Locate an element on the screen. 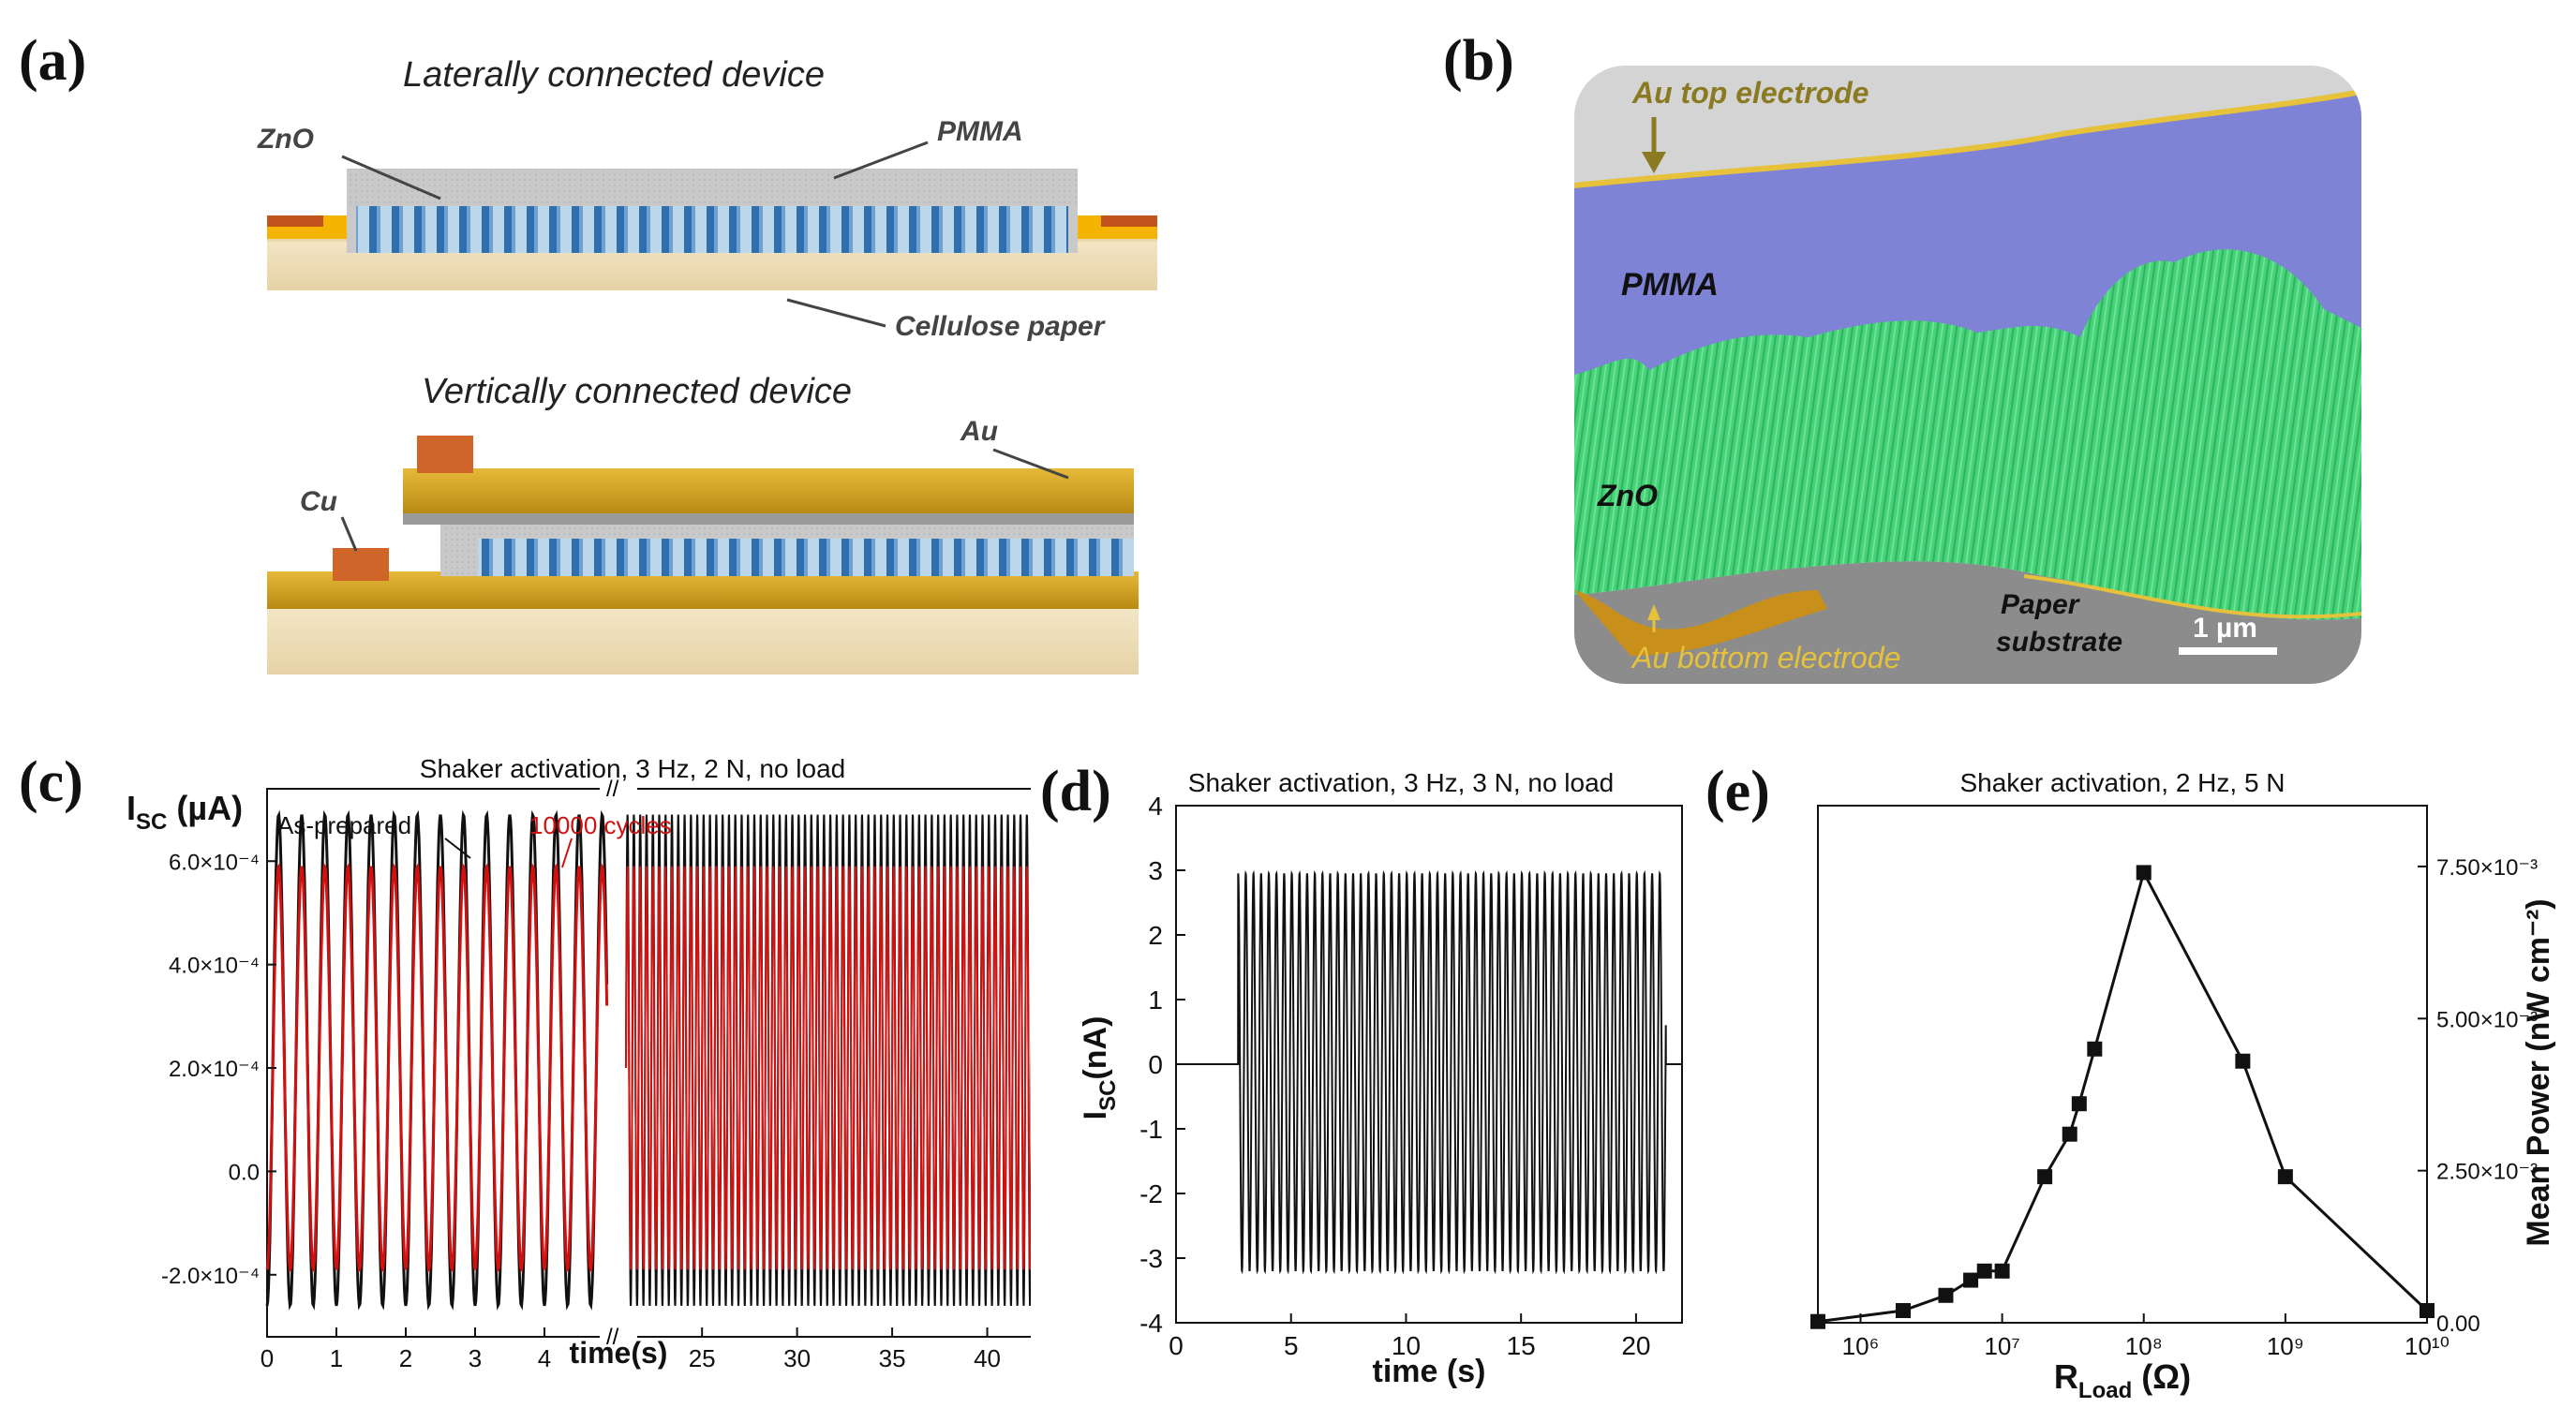  d-xtick-label-0: 0 is located at coordinates (1176, 1345).